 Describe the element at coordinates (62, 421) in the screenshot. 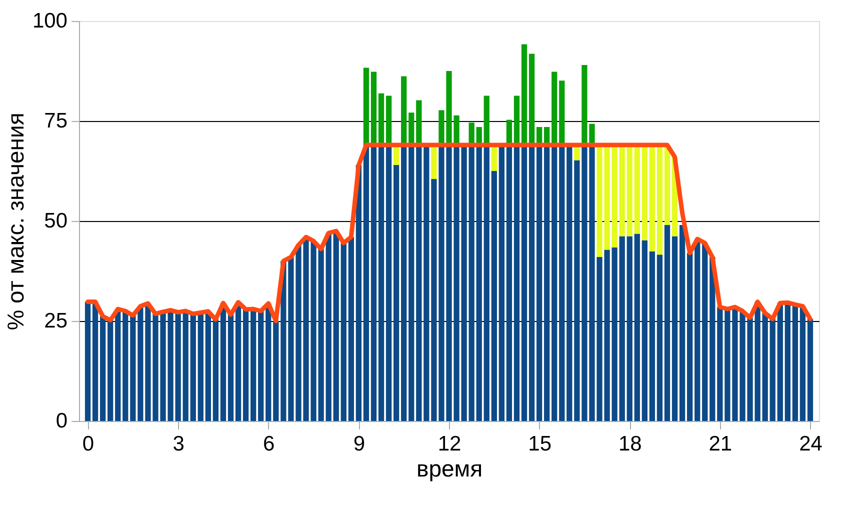

I see `y-tick-label: 0` at that location.